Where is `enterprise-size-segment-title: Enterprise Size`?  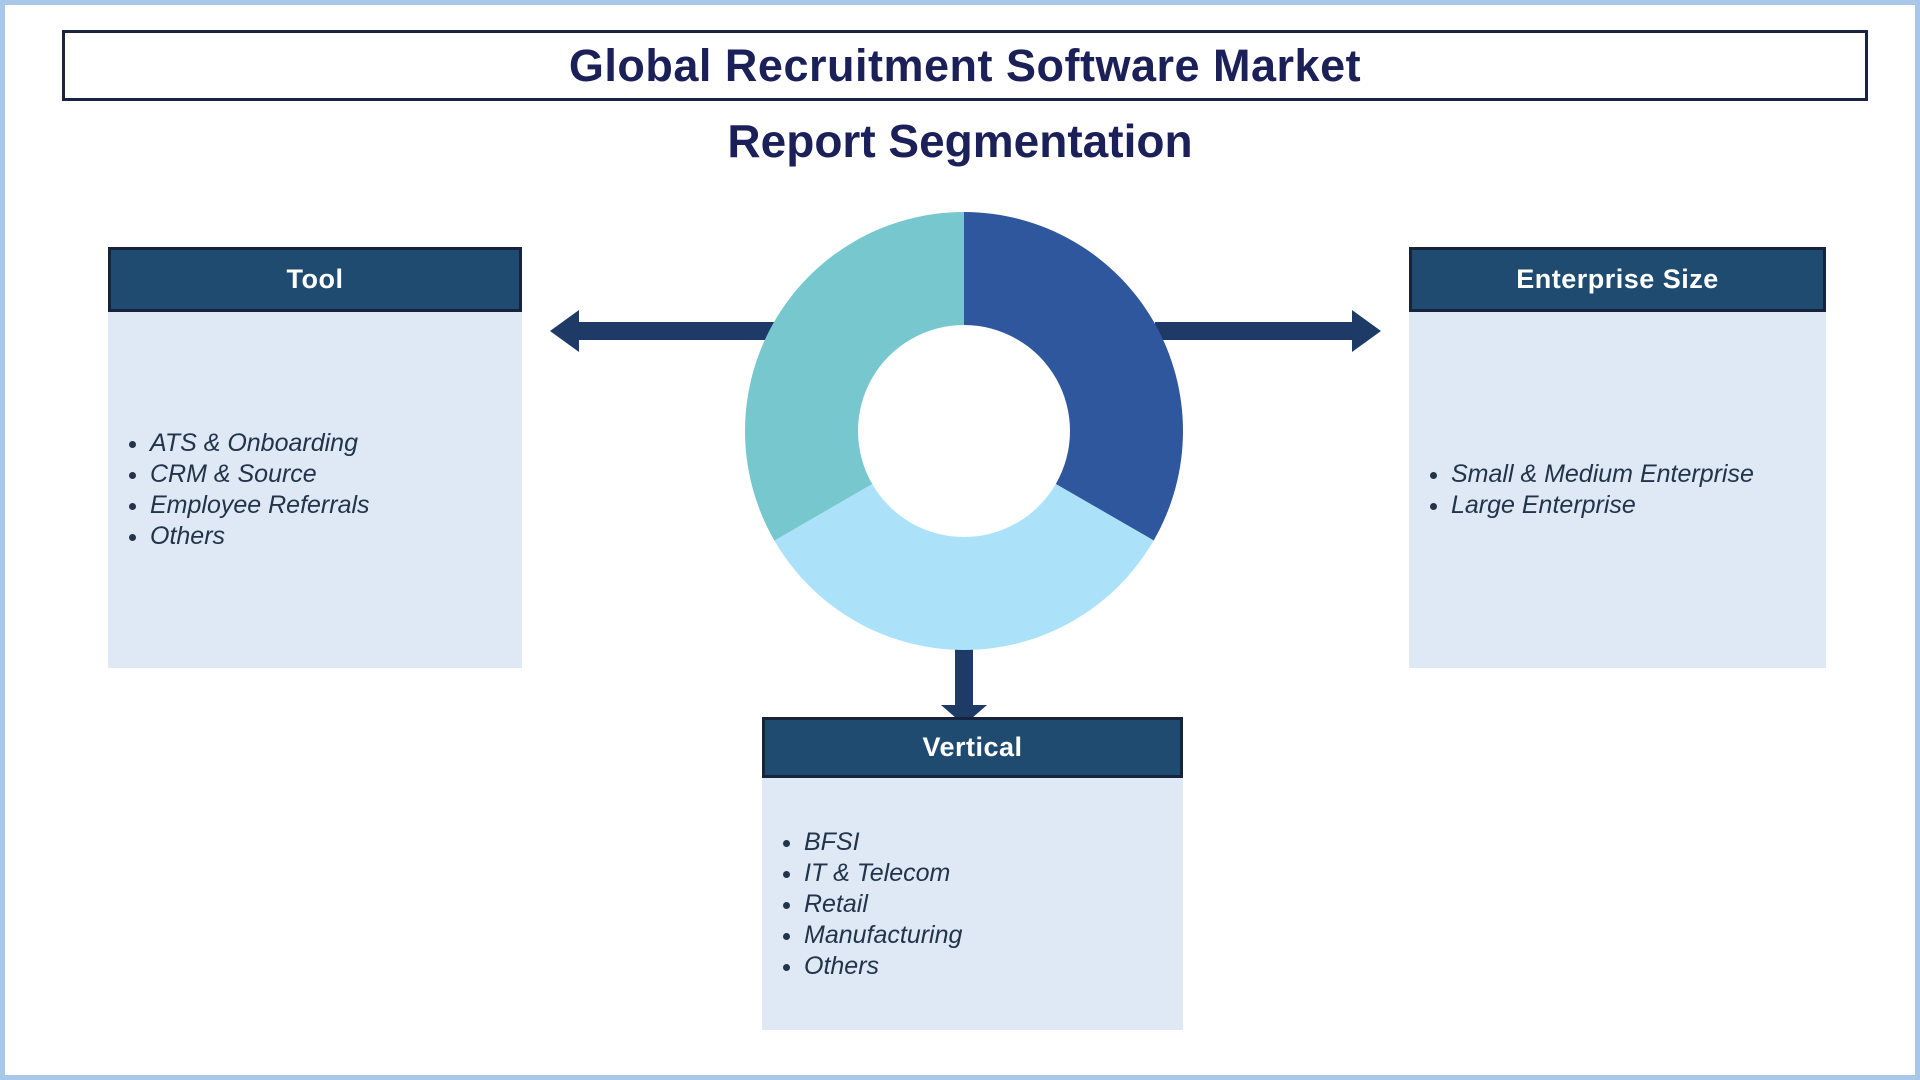
enterprise-size-segment-title: Enterprise Size is located at coordinates (1617, 279).